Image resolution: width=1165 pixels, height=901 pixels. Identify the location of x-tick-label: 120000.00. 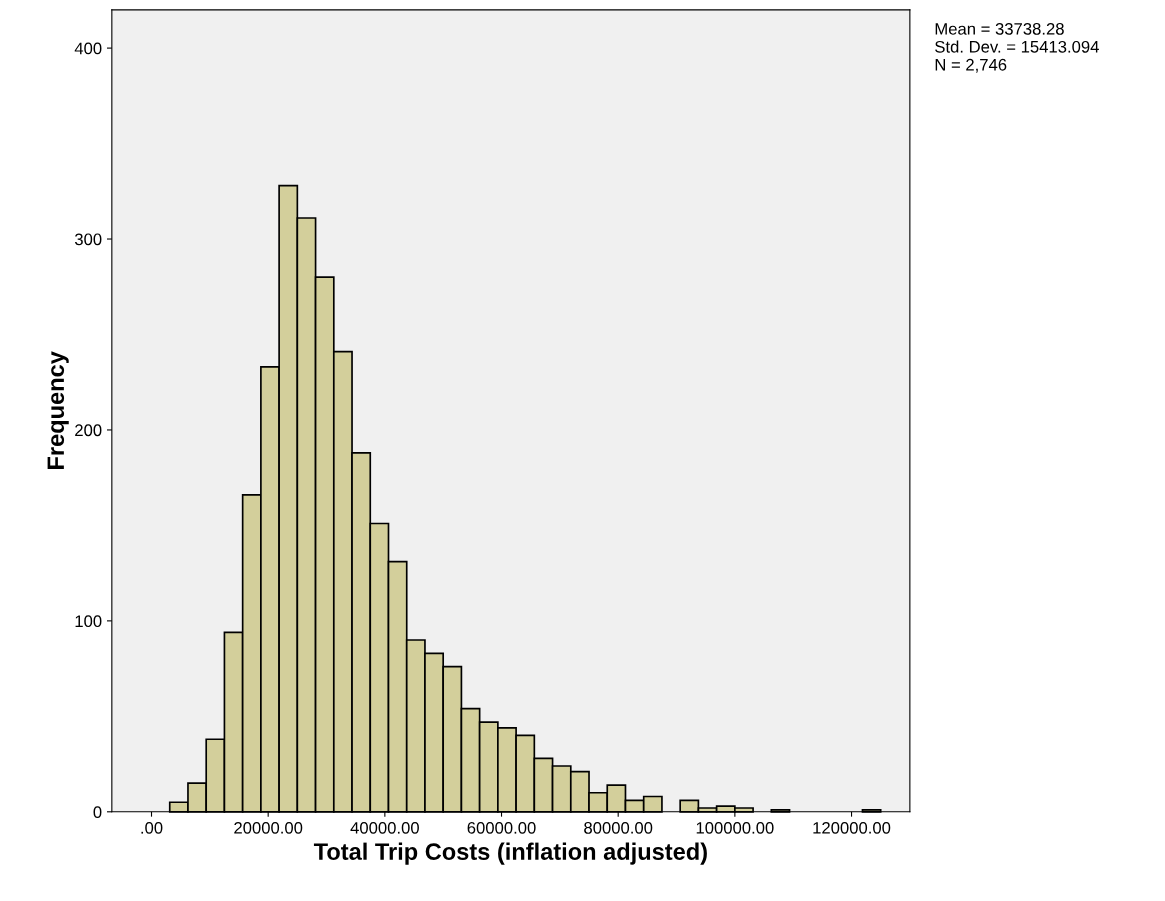
(852, 827).